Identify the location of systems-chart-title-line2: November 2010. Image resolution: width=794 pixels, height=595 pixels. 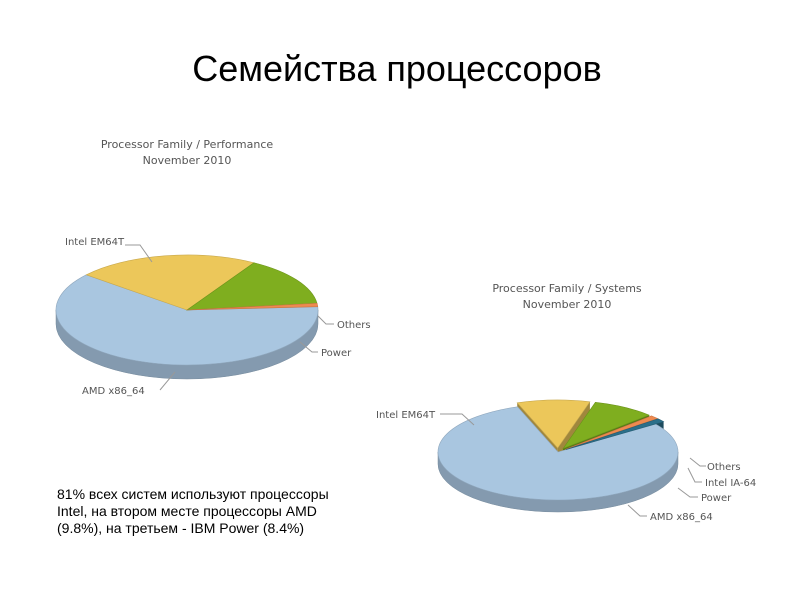
(567, 304).